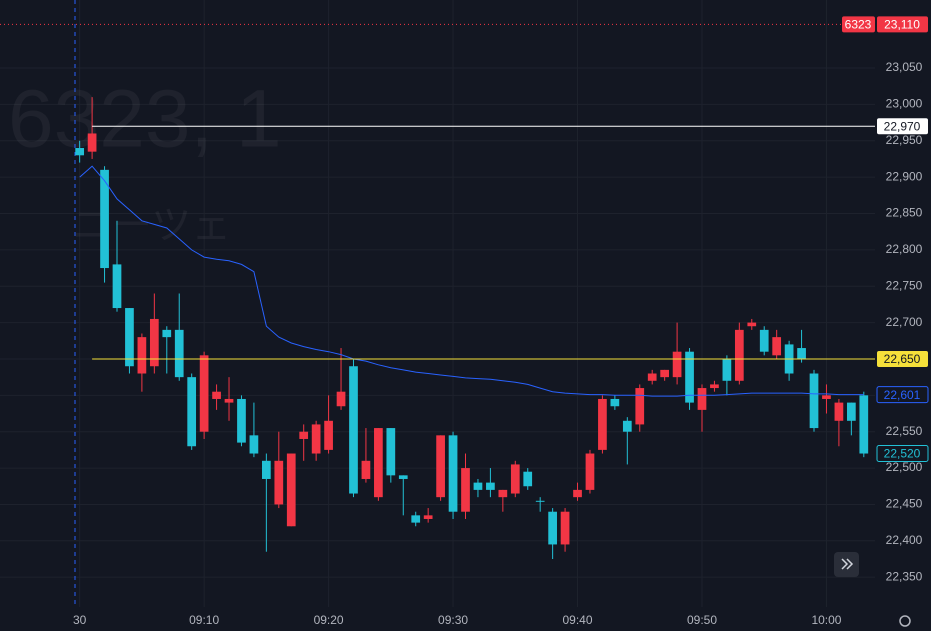 Image resolution: width=931 pixels, height=631 pixels. Describe the element at coordinates (904, 576) in the screenshot. I see `y-tick-label: 22,350` at that location.